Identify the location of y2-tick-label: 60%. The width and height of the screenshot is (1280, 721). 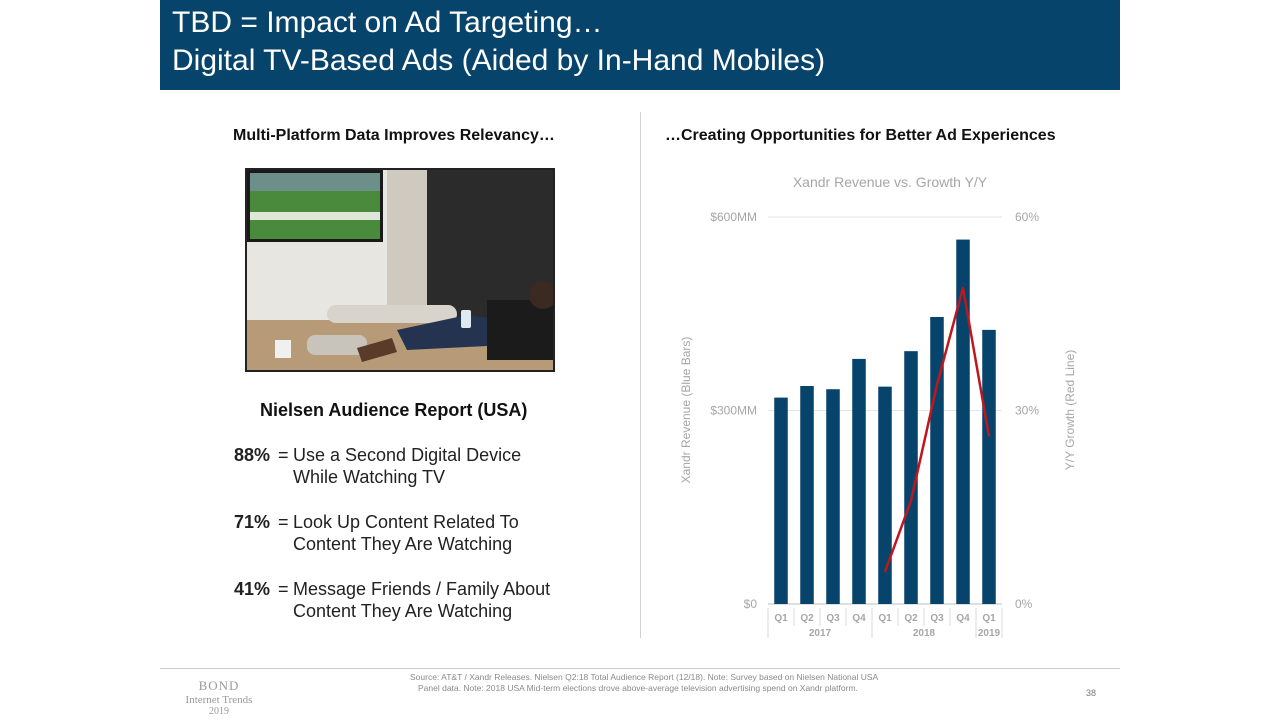
(1027, 217).